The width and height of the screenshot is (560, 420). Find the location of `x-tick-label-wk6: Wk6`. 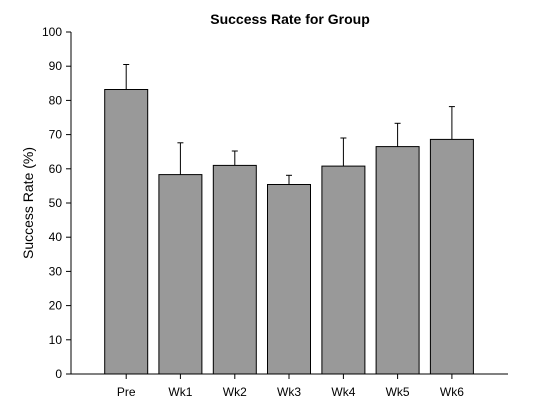

x-tick-label-wk6: Wk6 is located at coordinates (452, 392).